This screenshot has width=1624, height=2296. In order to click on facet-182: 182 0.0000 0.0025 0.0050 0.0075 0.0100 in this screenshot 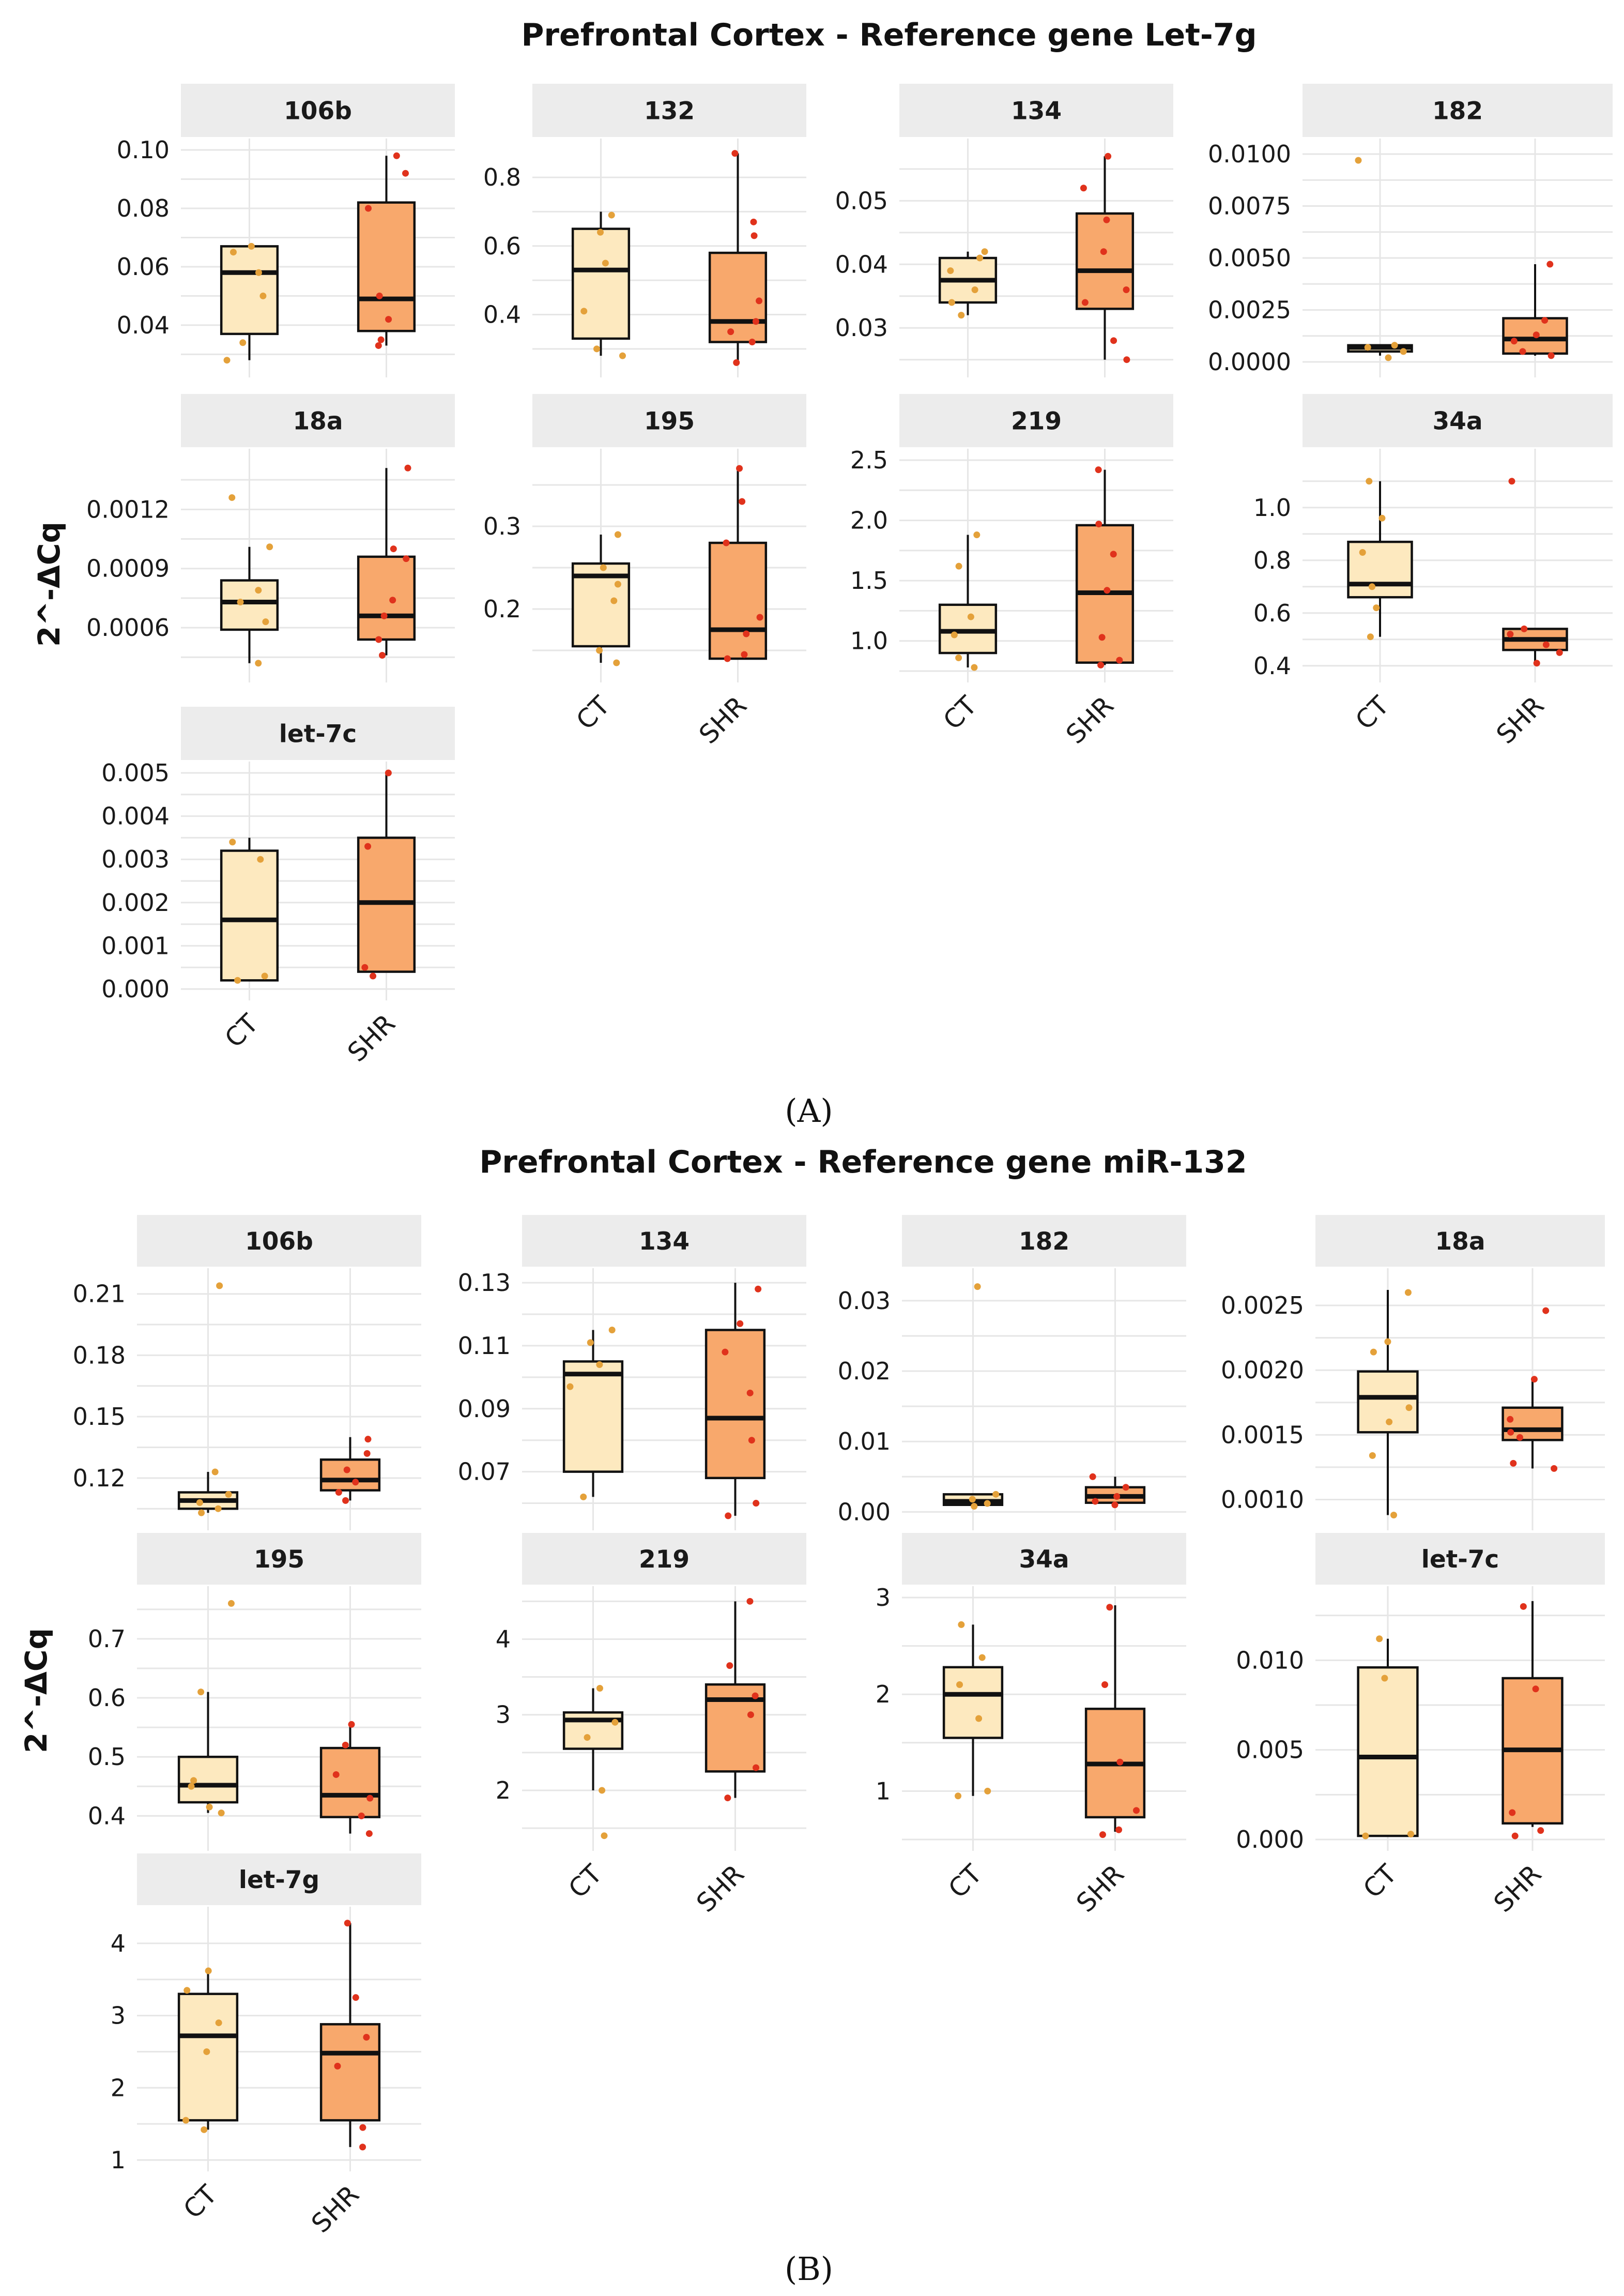, I will do `click(1410, 230)`.